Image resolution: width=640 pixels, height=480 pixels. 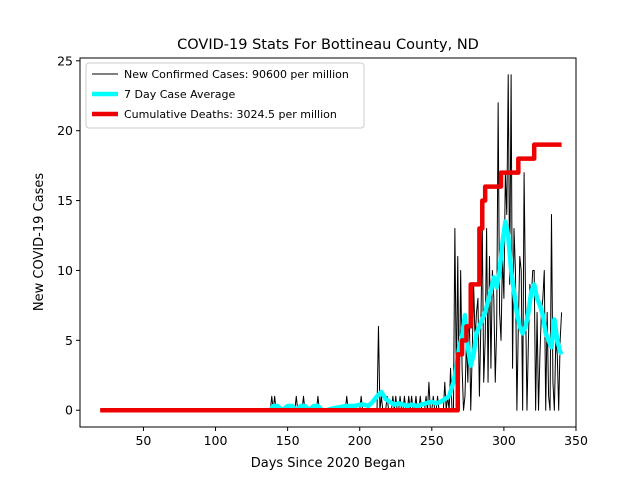 I want to click on x-axis: 50 100 150 200 250 300 350, so click(x=361, y=437).